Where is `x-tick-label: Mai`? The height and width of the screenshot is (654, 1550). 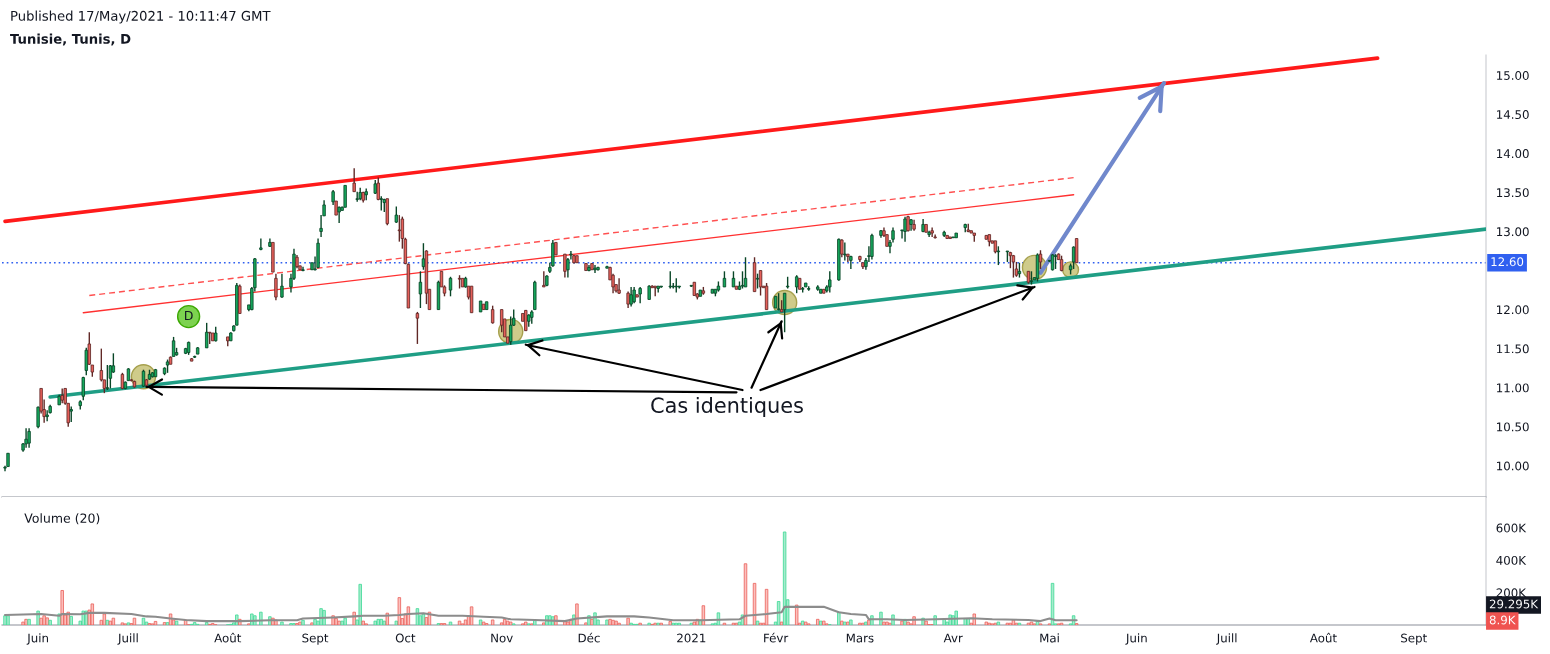
x-tick-label: Mai is located at coordinates (1049, 638).